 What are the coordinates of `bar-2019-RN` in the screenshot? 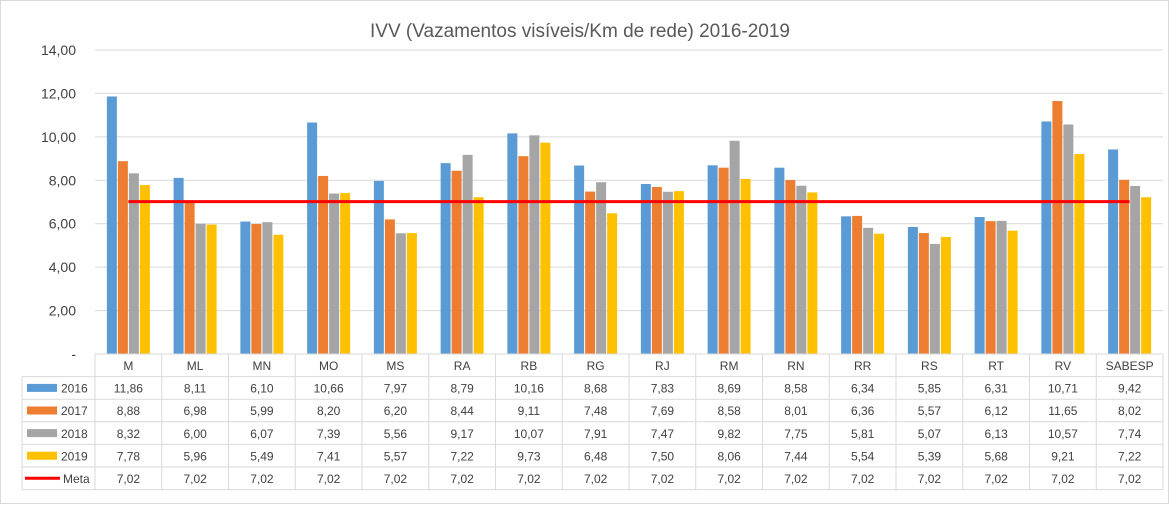 It's located at (812, 273).